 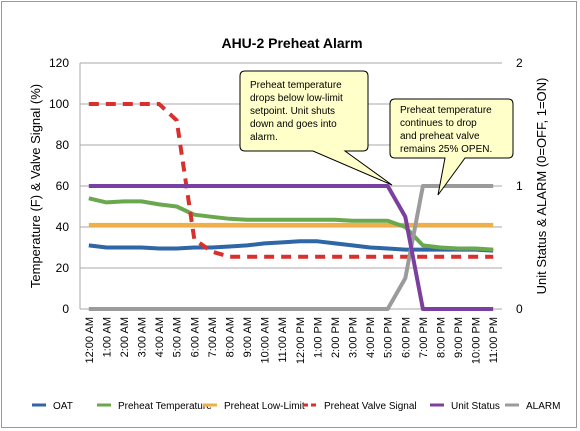 What do you see at coordinates (143, 337) in the screenshot?
I see `x-tick-label: 3:00 AM` at bounding box center [143, 337].